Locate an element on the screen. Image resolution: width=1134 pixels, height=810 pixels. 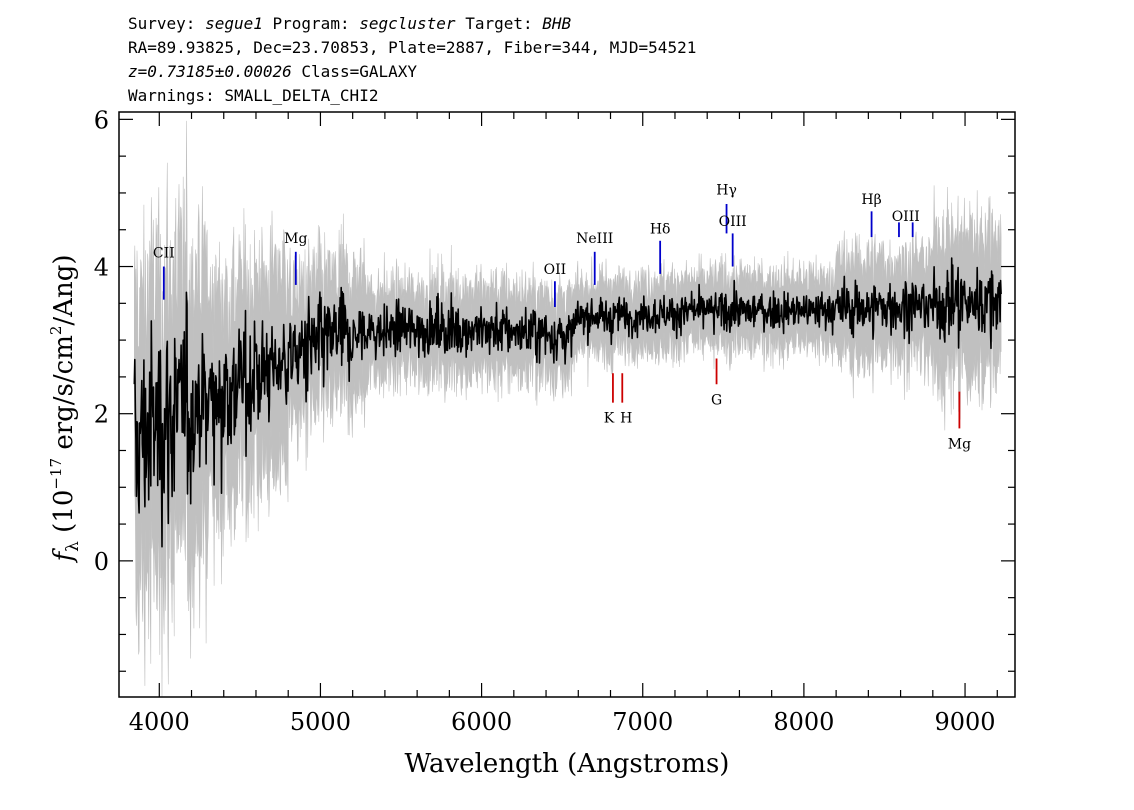
x-tick-label: 8000 is located at coordinates (803, 722).